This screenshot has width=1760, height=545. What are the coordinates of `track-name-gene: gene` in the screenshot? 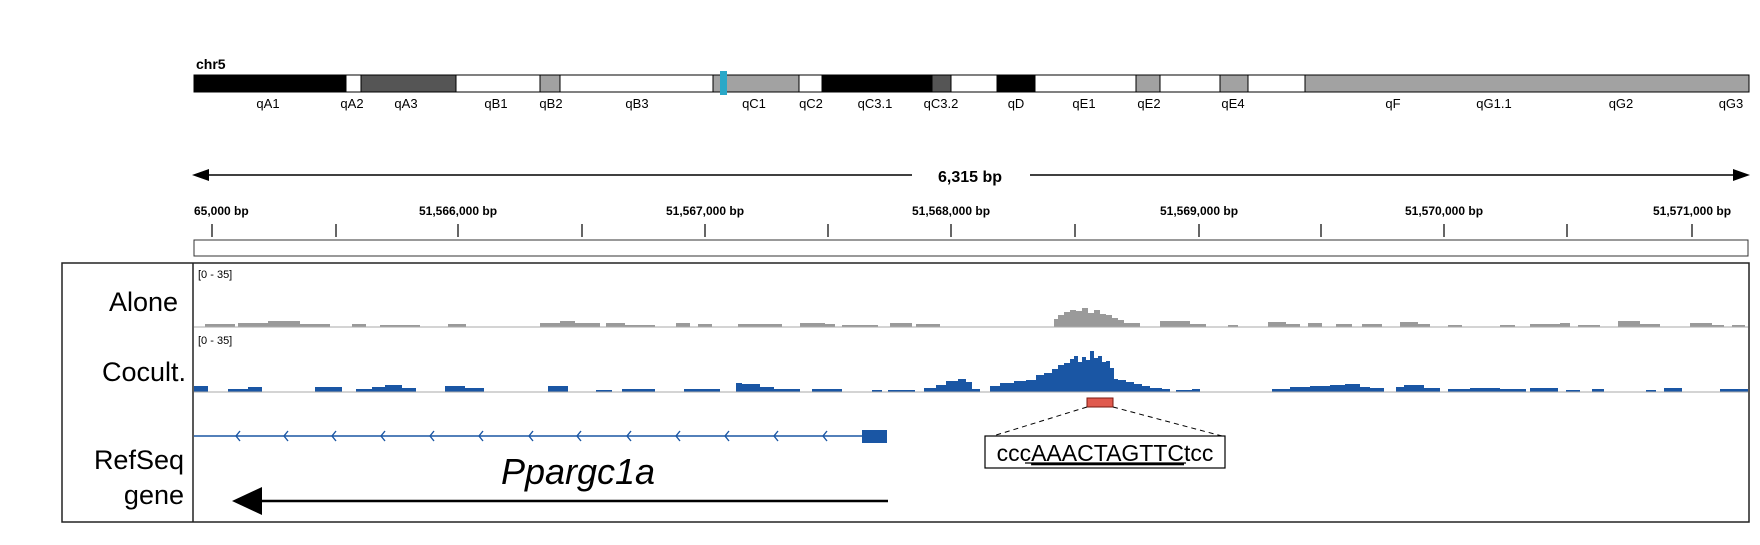 It's located at (154, 495).